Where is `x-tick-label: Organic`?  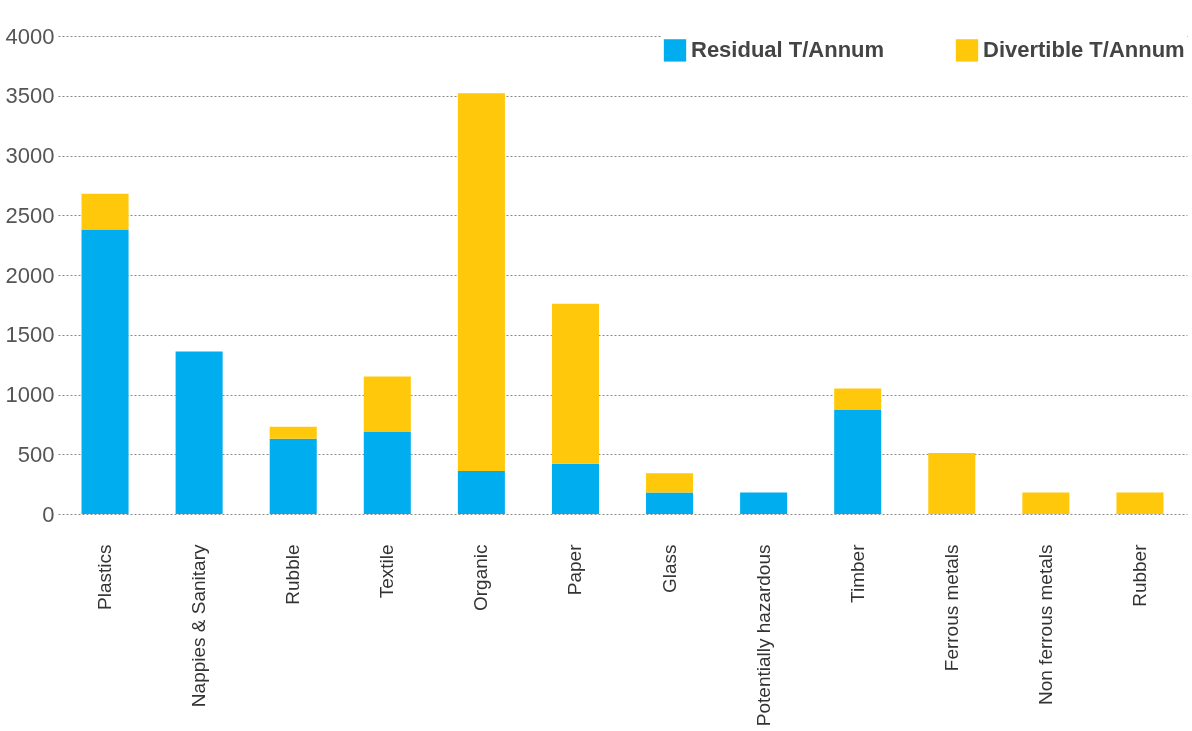 x-tick-label: Organic is located at coordinates (481, 578).